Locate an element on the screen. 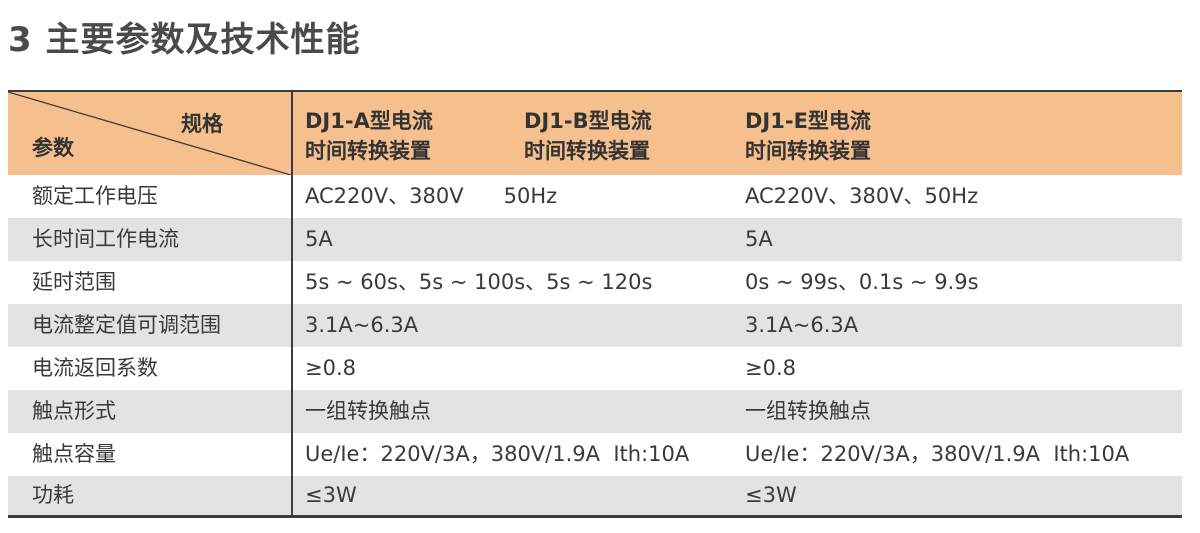  table-row: 触点形式 一组转换触点 一组转换触点 is located at coordinates (595, 411).